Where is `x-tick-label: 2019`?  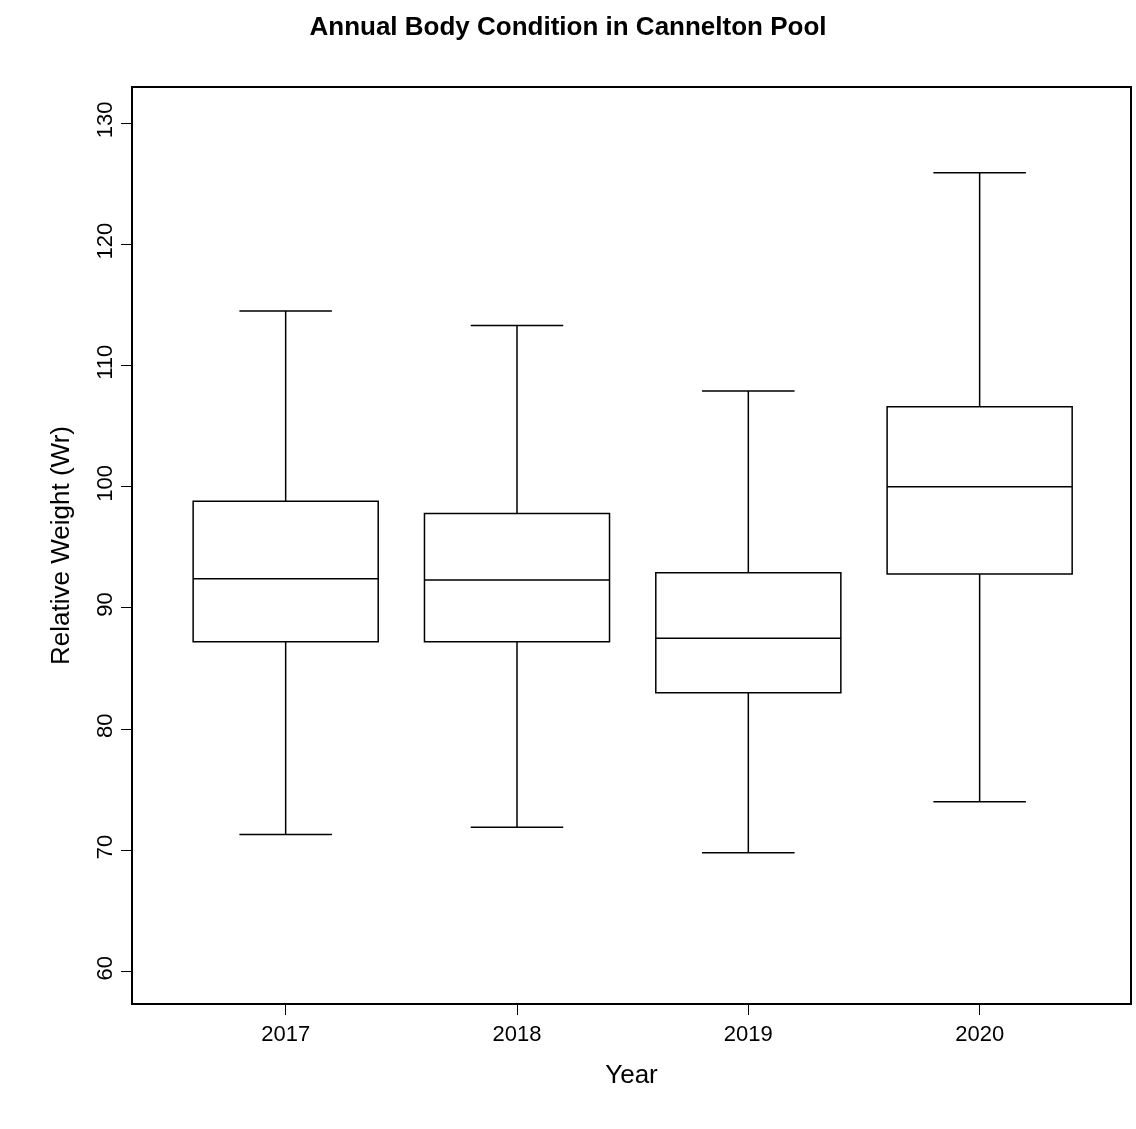 x-tick-label: 2019 is located at coordinates (748, 1034).